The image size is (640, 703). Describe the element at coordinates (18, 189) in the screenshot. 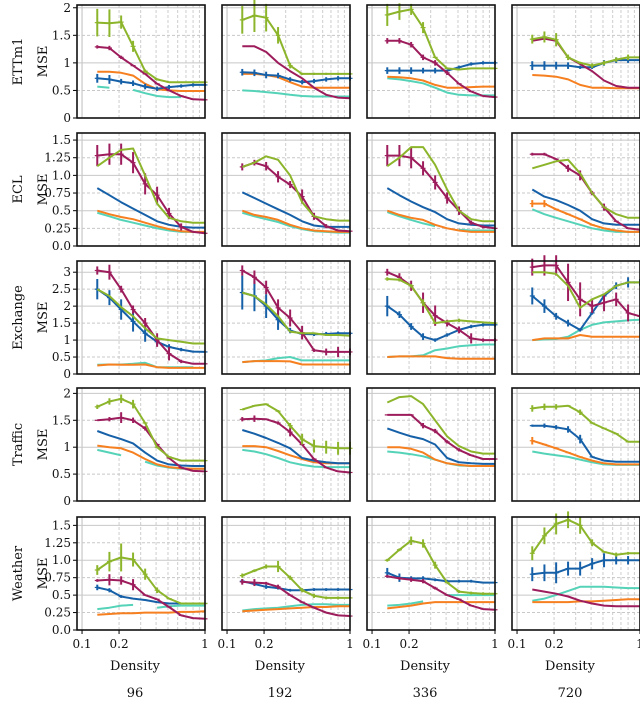

I see `row-label-ecl: ECL` at that location.